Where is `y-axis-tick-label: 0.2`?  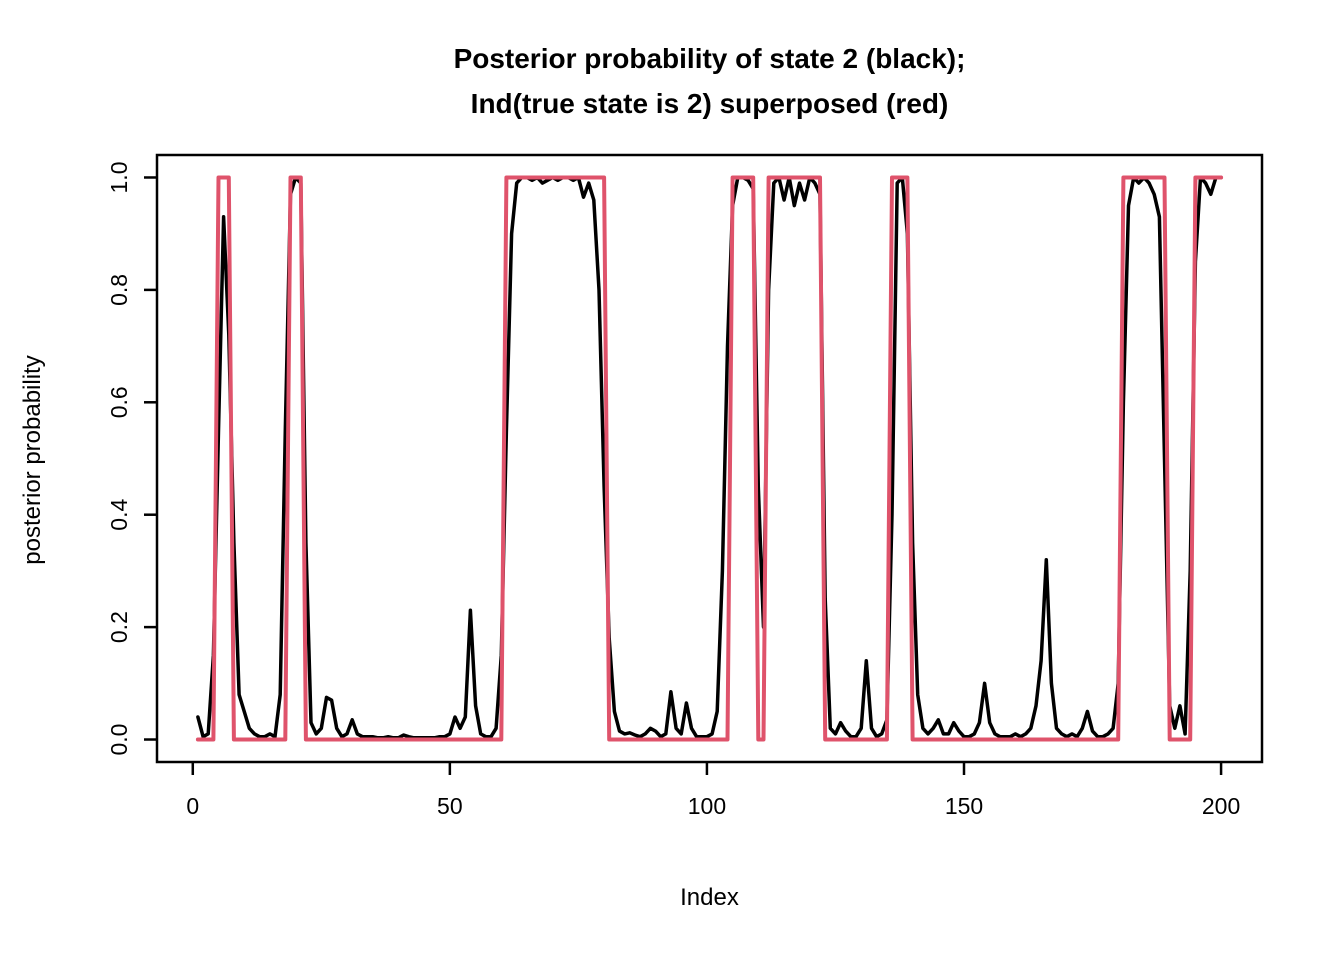
y-axis-tick-label: 0.2 is located at coordinates (119, 627).